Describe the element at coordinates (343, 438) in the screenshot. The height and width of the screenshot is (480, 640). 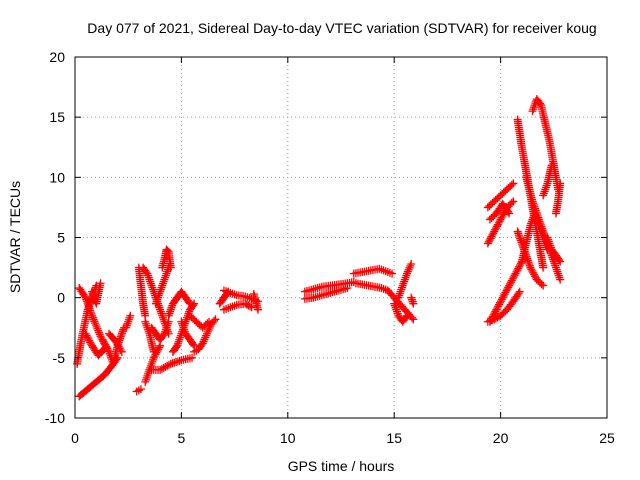
I see `x-tick-labels: 0 5 10 15 20 25` at that location.